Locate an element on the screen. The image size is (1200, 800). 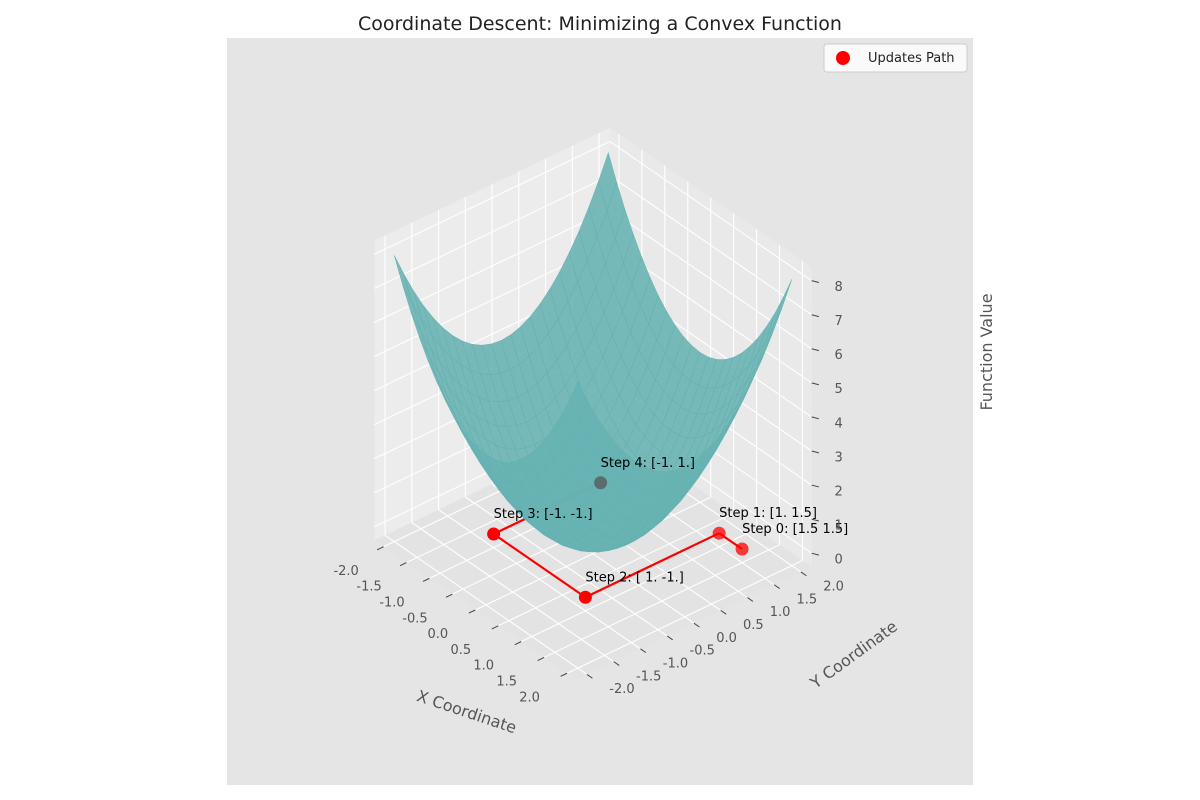
y-tick-label: 0.5 is located at coordinates (753, 625).